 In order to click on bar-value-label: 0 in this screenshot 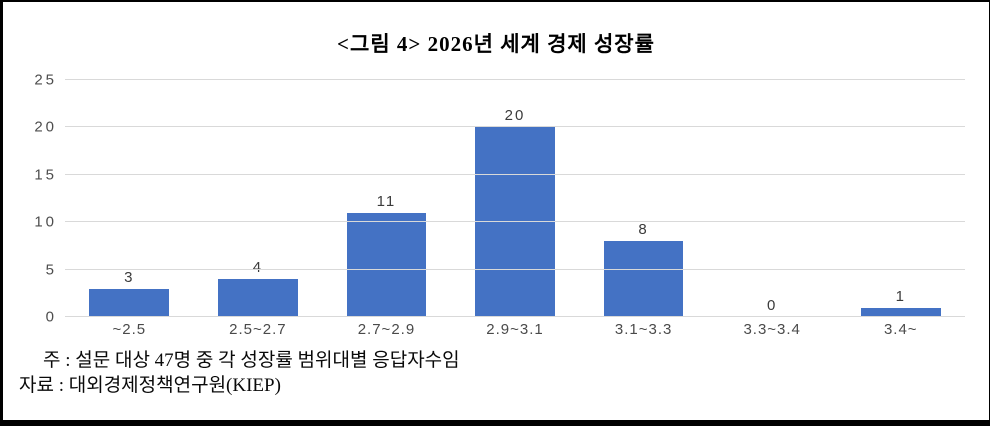, I will do `click(772, 305)`.